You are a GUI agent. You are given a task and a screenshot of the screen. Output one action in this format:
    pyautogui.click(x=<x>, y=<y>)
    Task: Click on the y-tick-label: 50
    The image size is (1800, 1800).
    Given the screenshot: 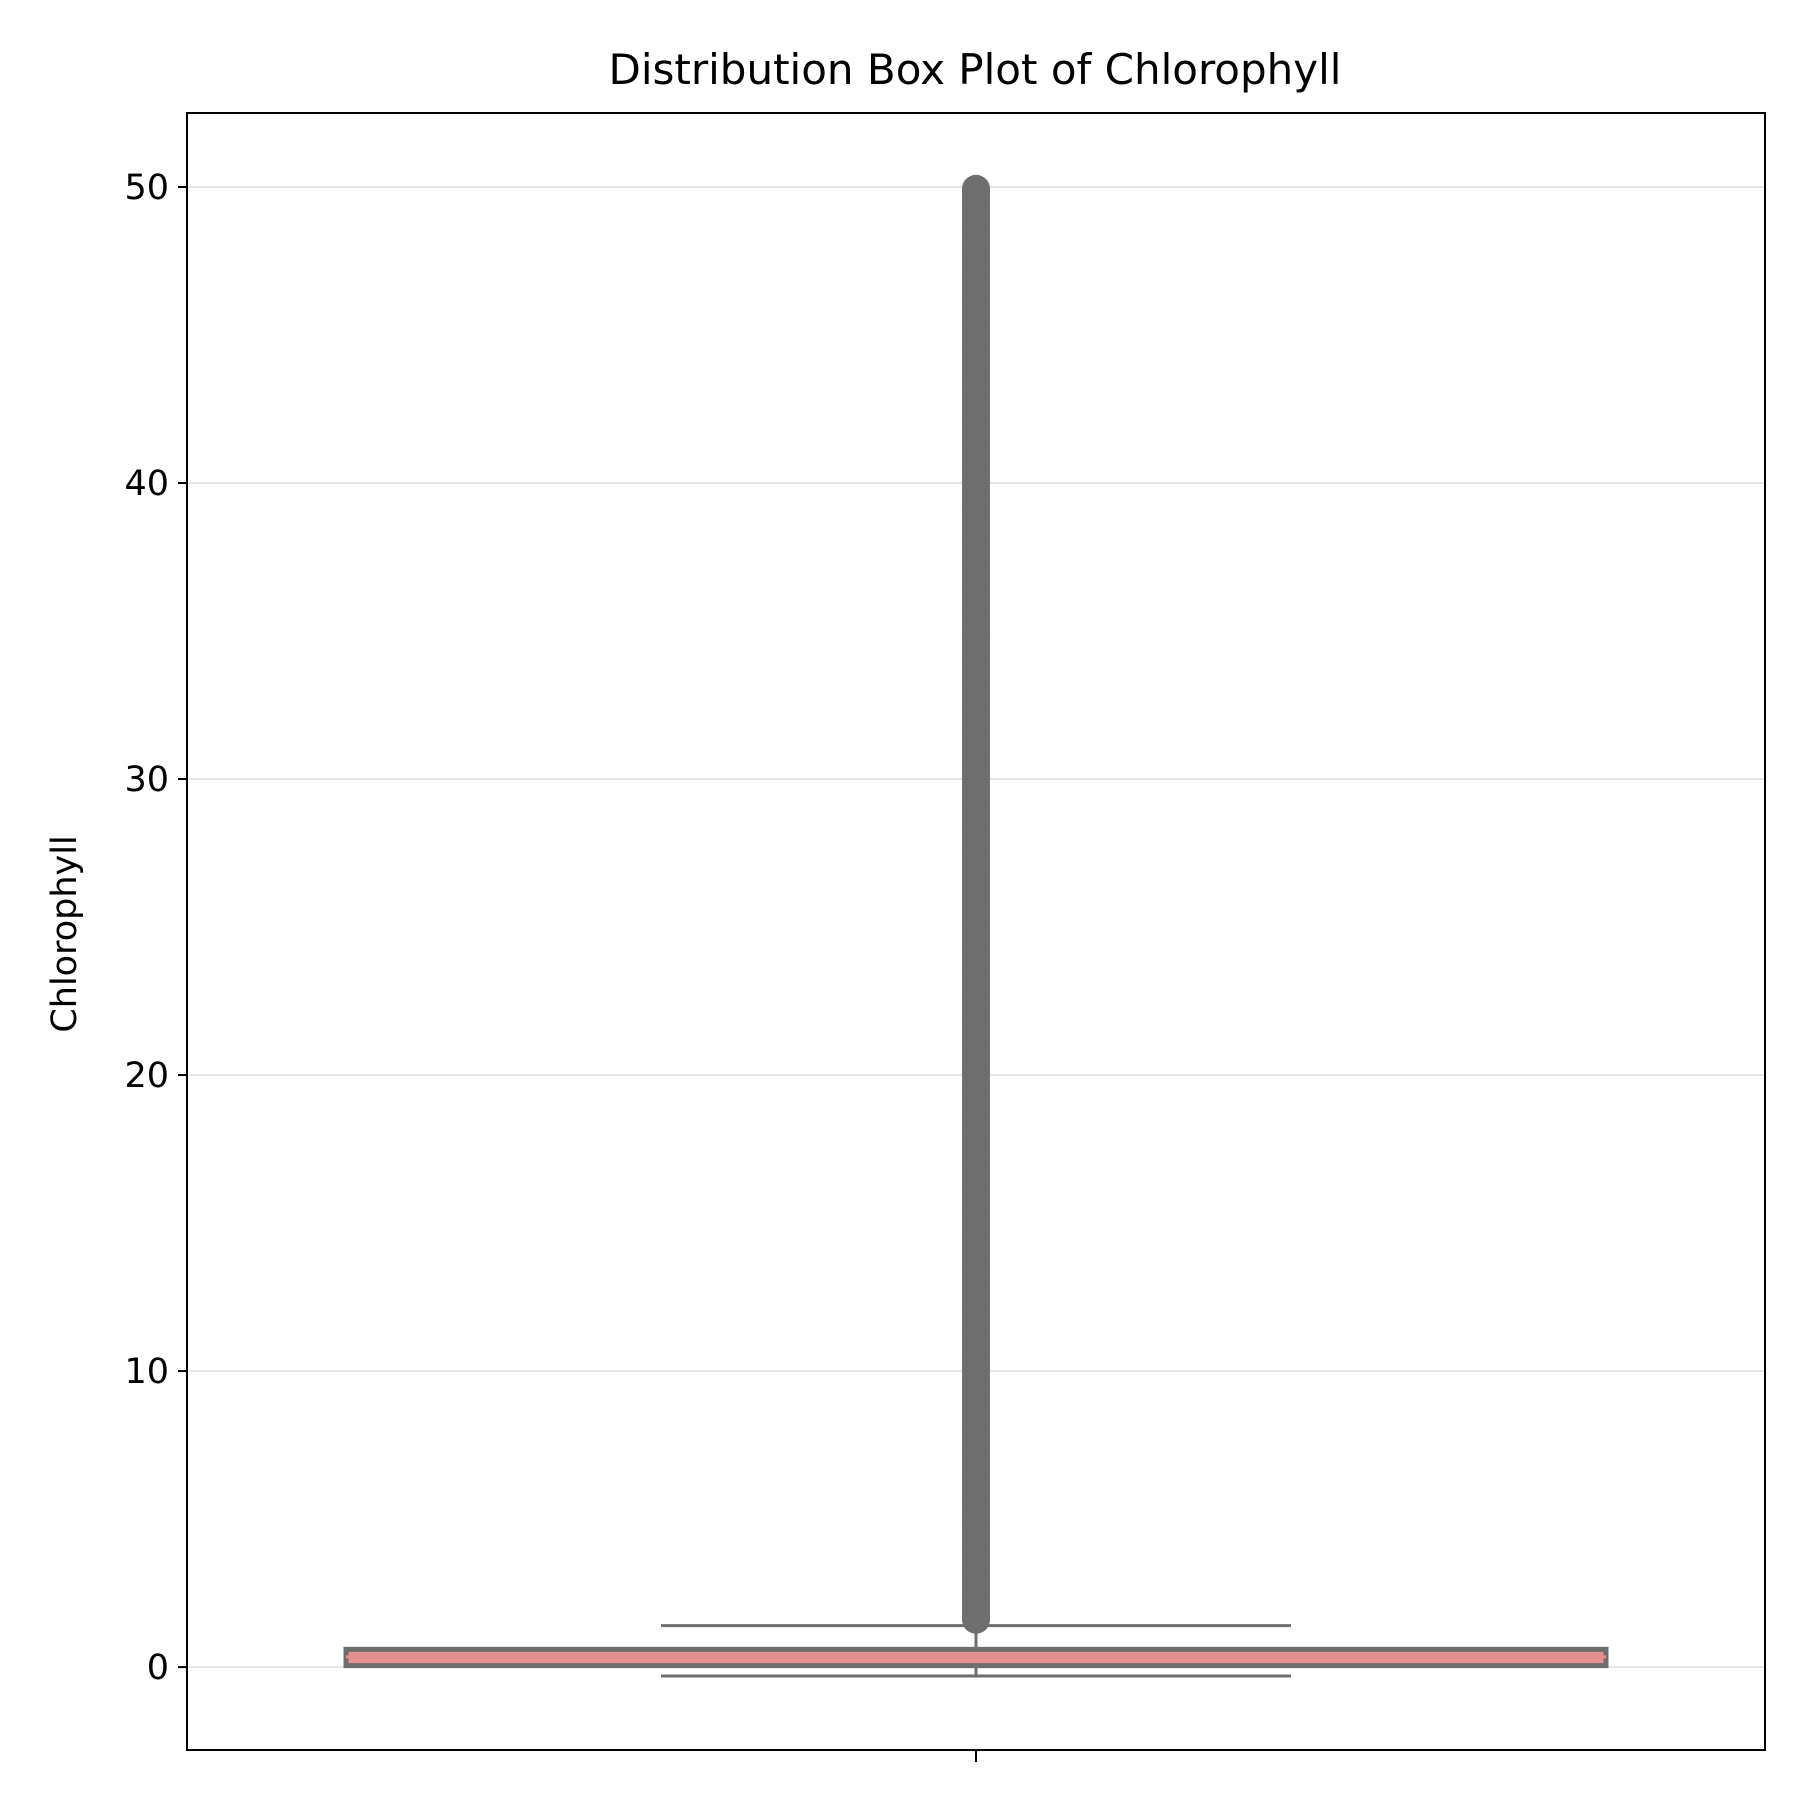 What is the action you would take?
    pyautogui.click(x=146, y=188)
    